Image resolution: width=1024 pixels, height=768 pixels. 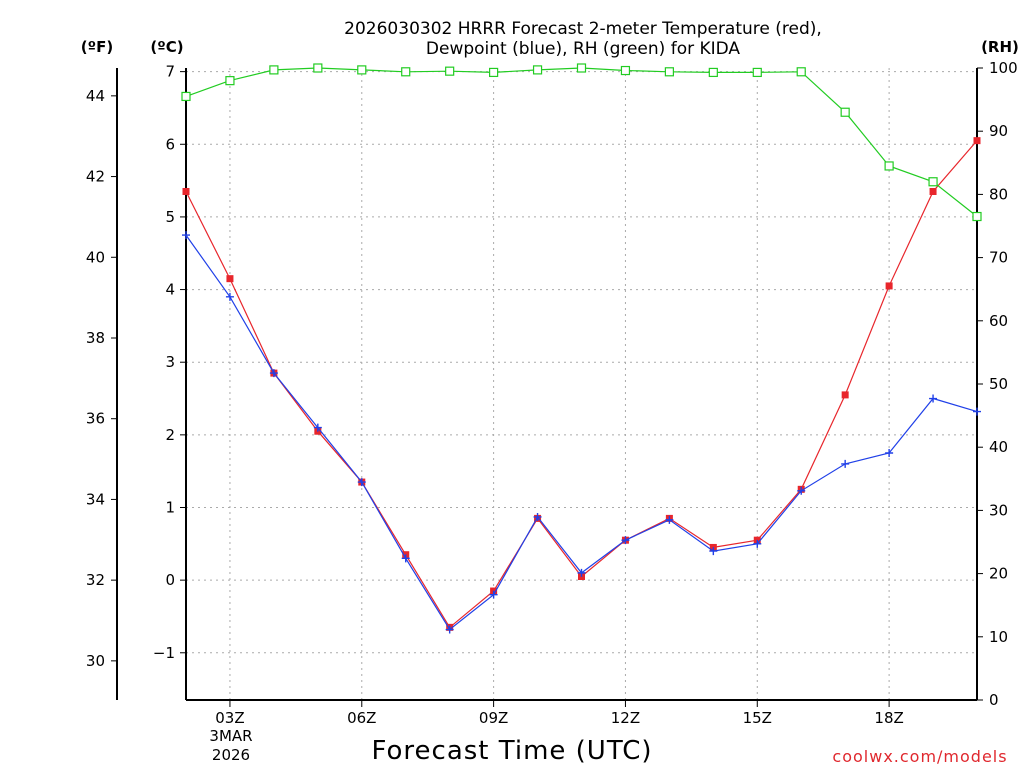 What do you see at coordinates (998, 384) in the screenshot?
I see `rh-tick-label: 50` at bounding box center [998, 384].